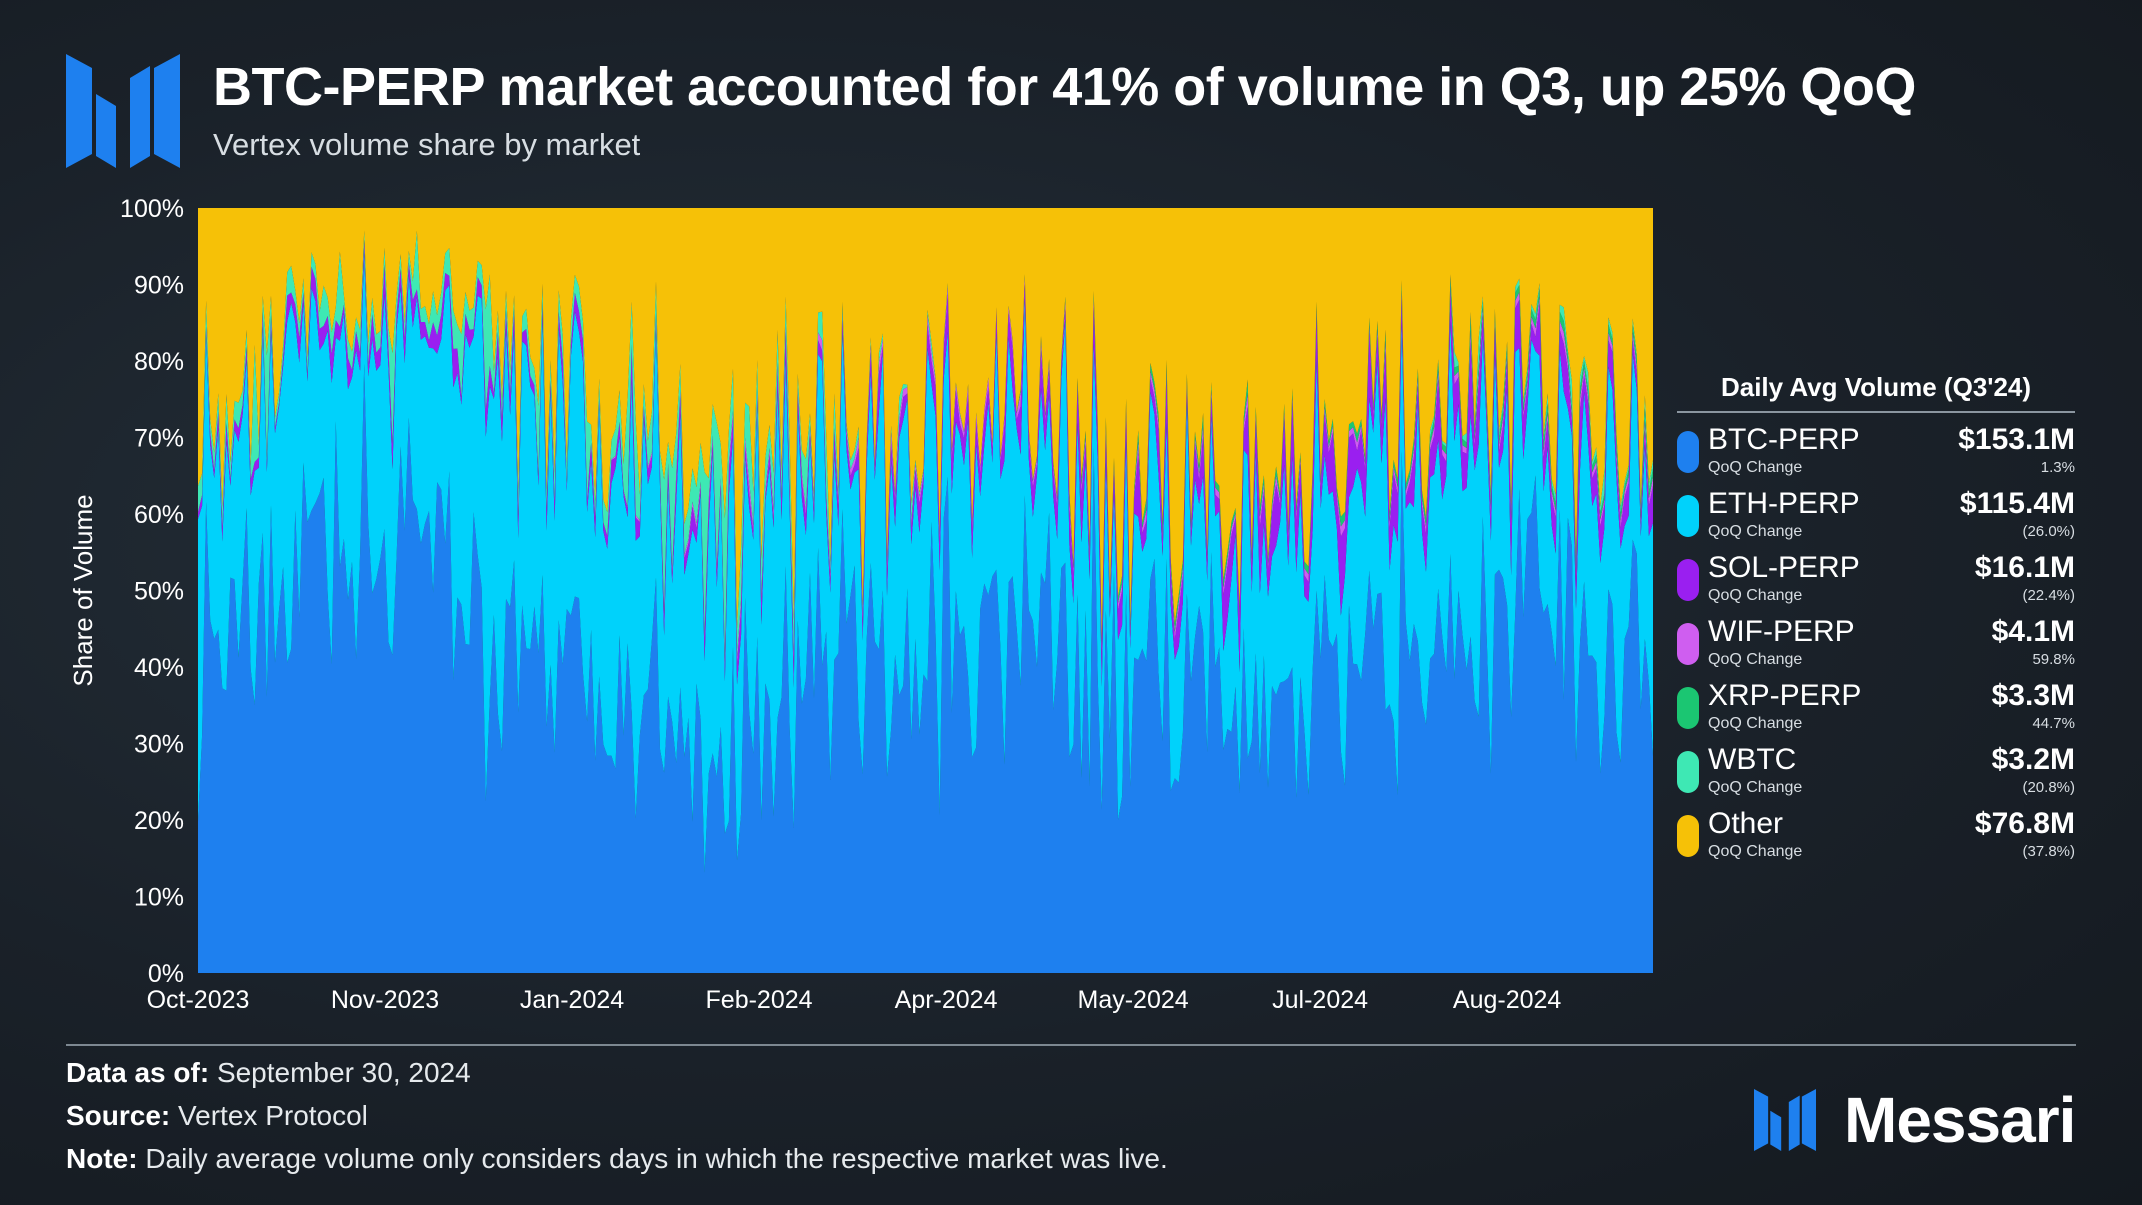 The width and height of the screenshot is (2142, 1205). What do you see at coordinates (159, 515) in the screenshot?
I see `y-tick-label: 60%` at bounding box center [159, 515].